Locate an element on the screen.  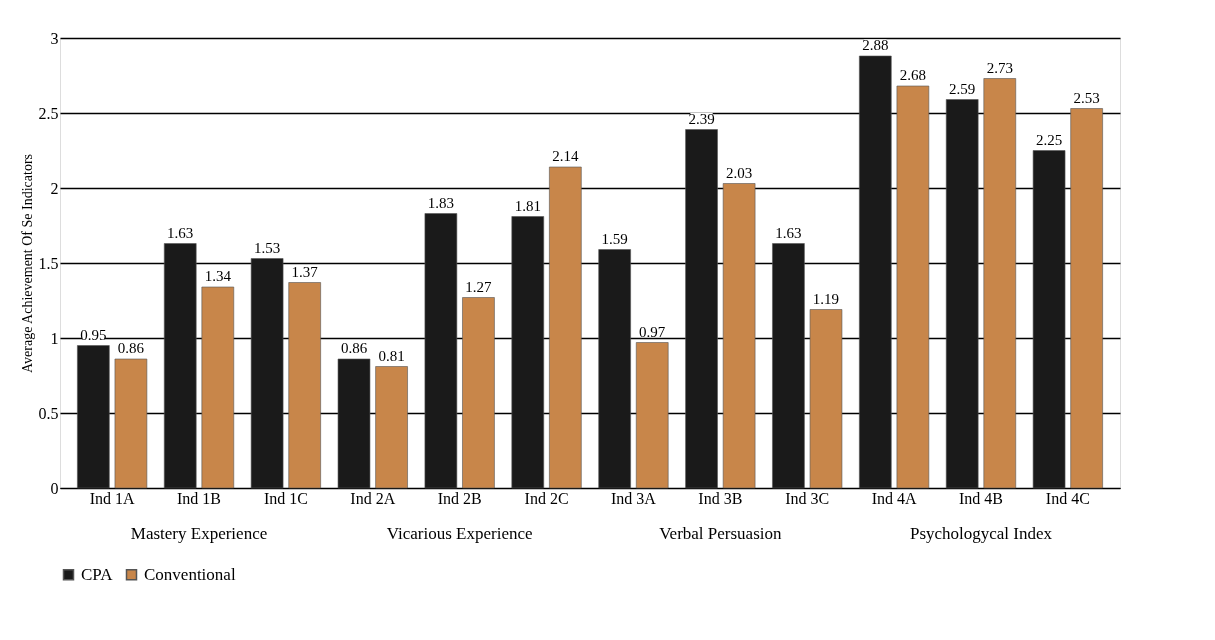
data-label: 2.68 is located at coordinates (913, 75).